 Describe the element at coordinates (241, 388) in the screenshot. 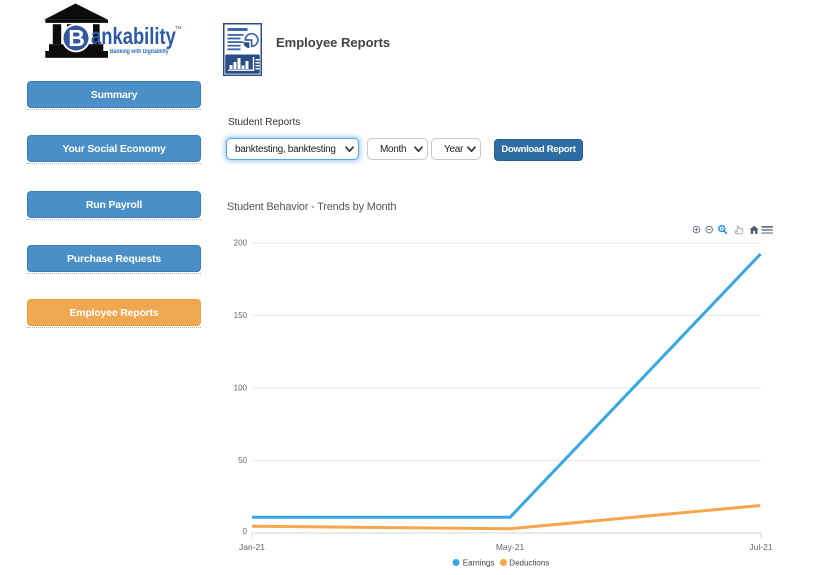

I see `svg-text: 100` at that location.